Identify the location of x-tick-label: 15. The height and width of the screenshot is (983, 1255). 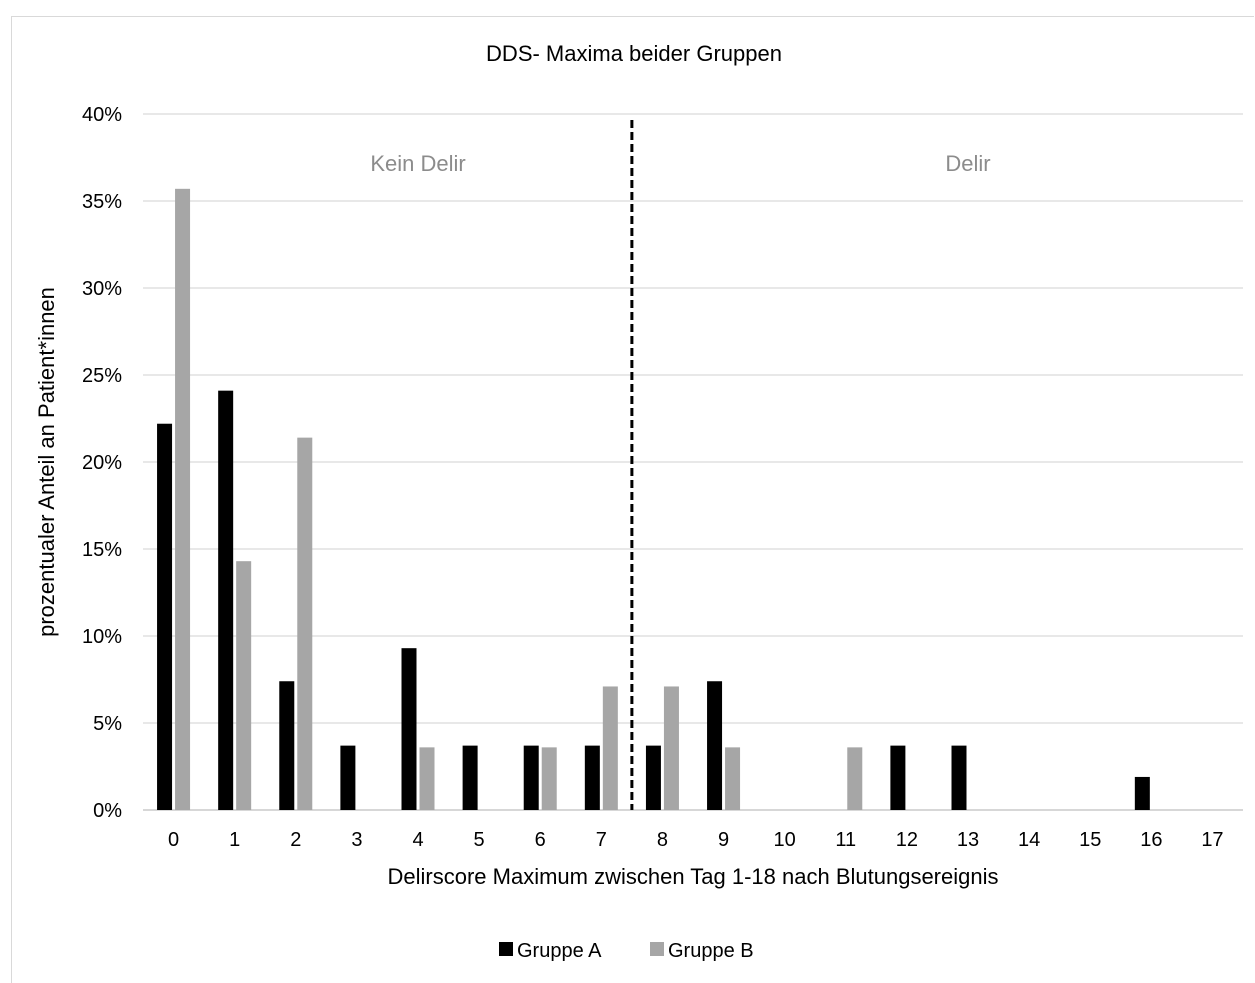
(1090, 840).